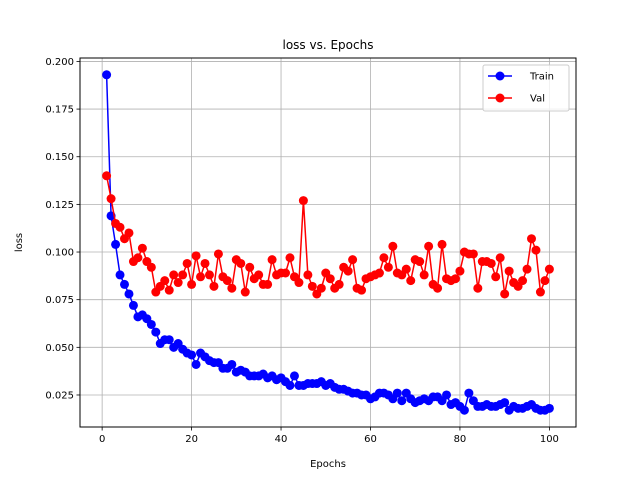 This screenshot has height=480, width=640. What do you see at coordinates (328, 45) in the screenshot?
I see `chart-title: loss vs. Epochs` at bounding box center [328, 45].